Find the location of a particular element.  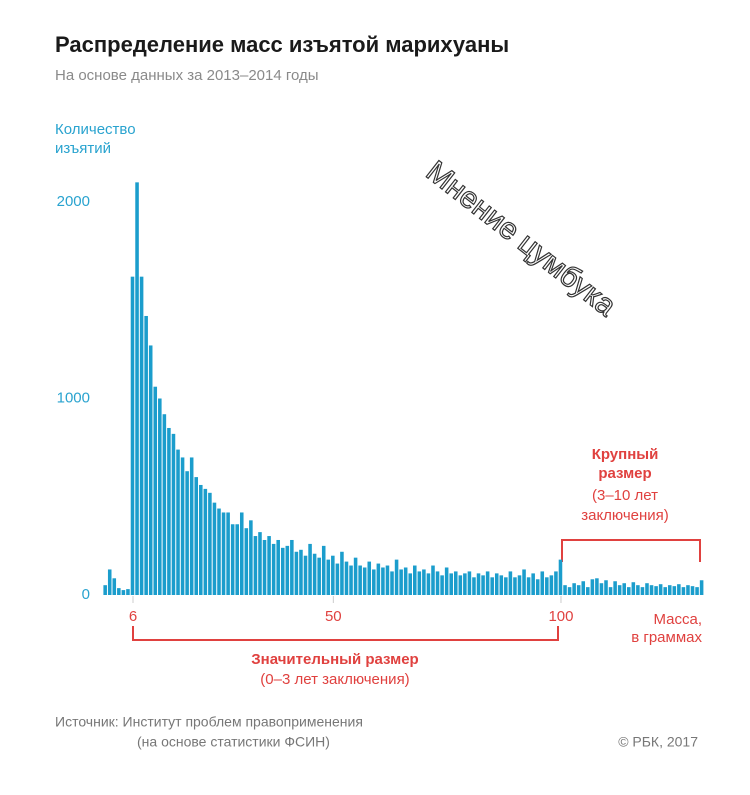

annotation-note: (3–10 лет is located at coordinates (625, 495).